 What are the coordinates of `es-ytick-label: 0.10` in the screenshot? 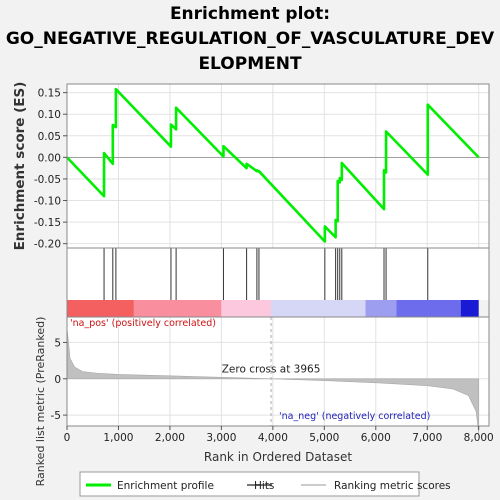 It's located at (49, 115).